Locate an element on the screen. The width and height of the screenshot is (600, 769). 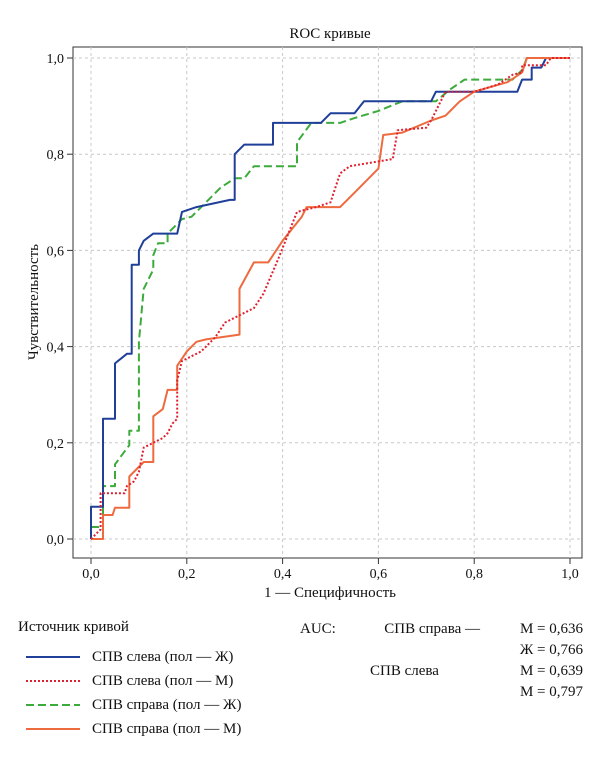
auc-prefix: AUC: is located at coordinates (318, 629).